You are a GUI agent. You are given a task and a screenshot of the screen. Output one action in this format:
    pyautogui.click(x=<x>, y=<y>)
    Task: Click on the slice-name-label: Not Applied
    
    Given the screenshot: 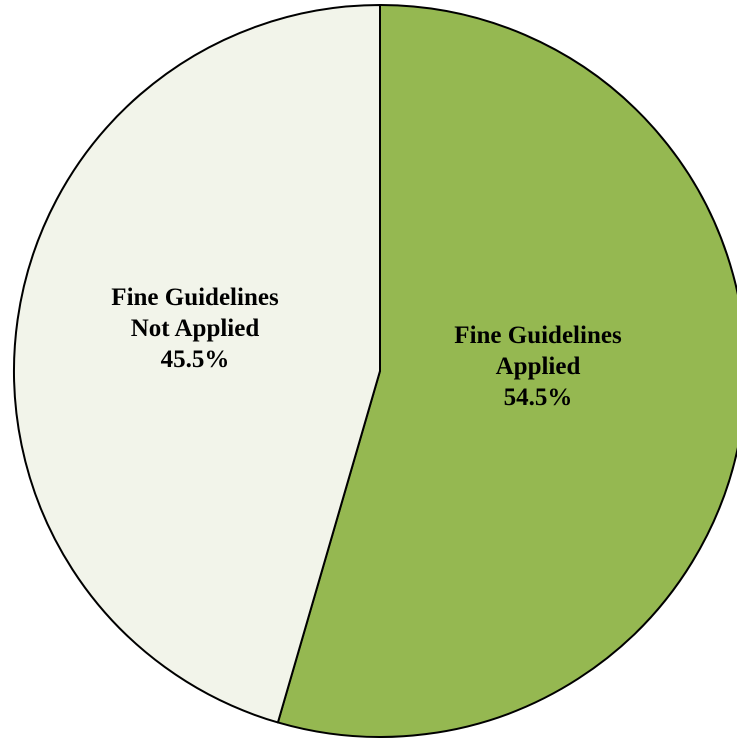 What is the action you would take?
    pyautogui.click(x=195, y=328)
    